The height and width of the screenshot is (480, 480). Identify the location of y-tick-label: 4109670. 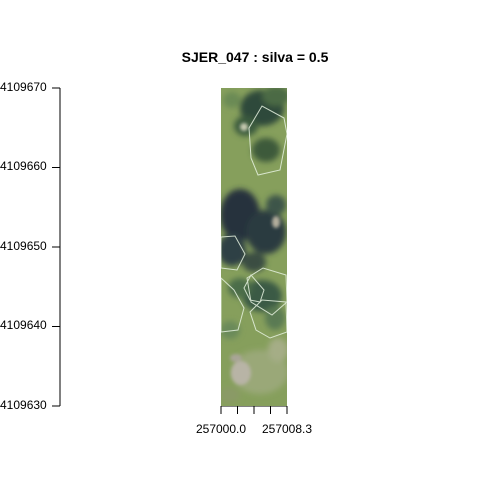
(23, 87).